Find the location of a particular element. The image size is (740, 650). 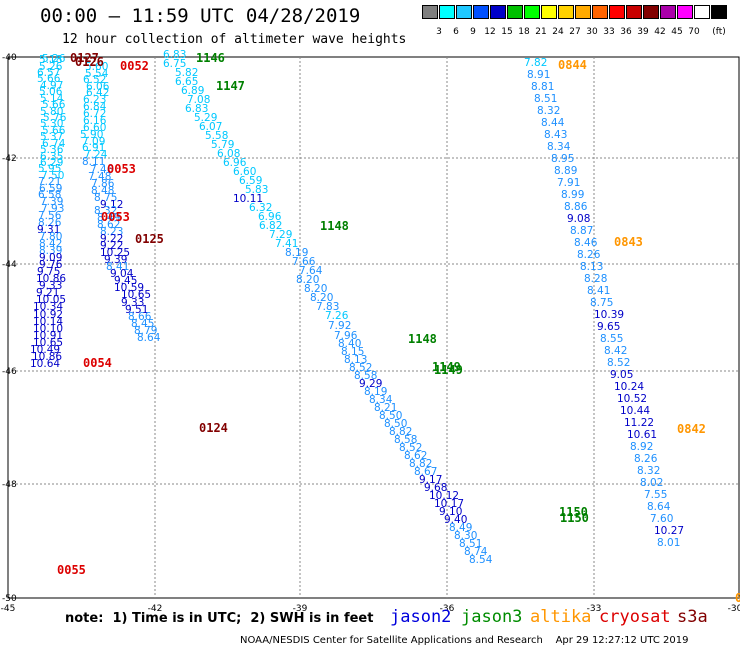

wave-height-value: 7.86 is located at coordinates (103, 184).